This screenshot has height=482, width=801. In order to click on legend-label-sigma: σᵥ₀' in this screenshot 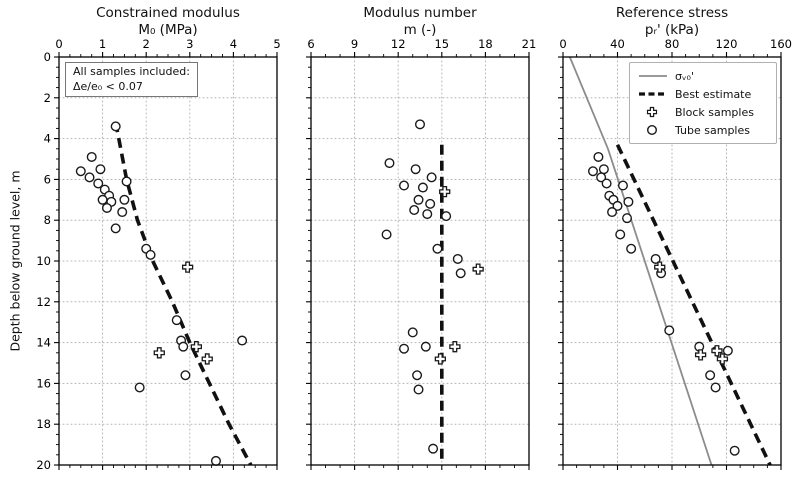, I will do `click(684, 76)`.